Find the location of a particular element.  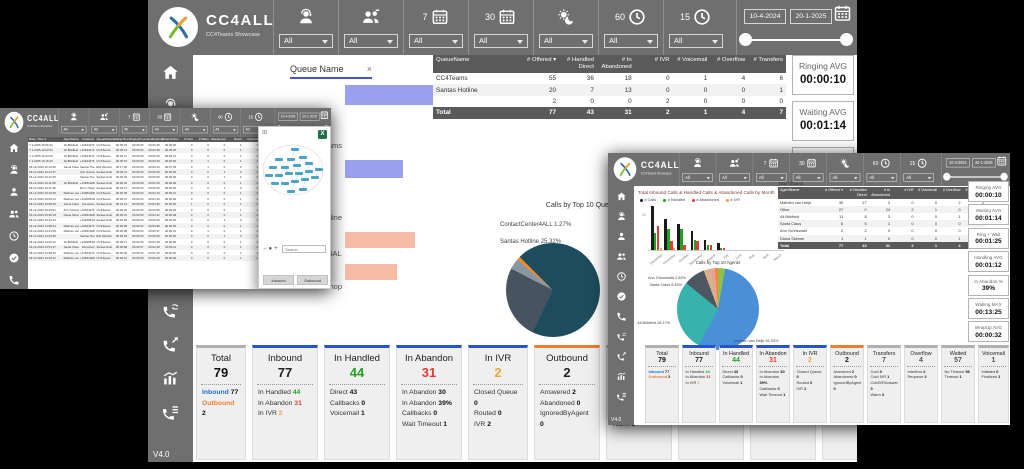

grid-icon: ⊞ is located at coordinates (265, 133).